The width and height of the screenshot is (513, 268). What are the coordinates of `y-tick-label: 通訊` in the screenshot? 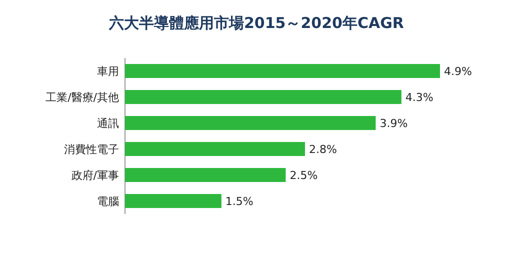 It's located at (108, 123).